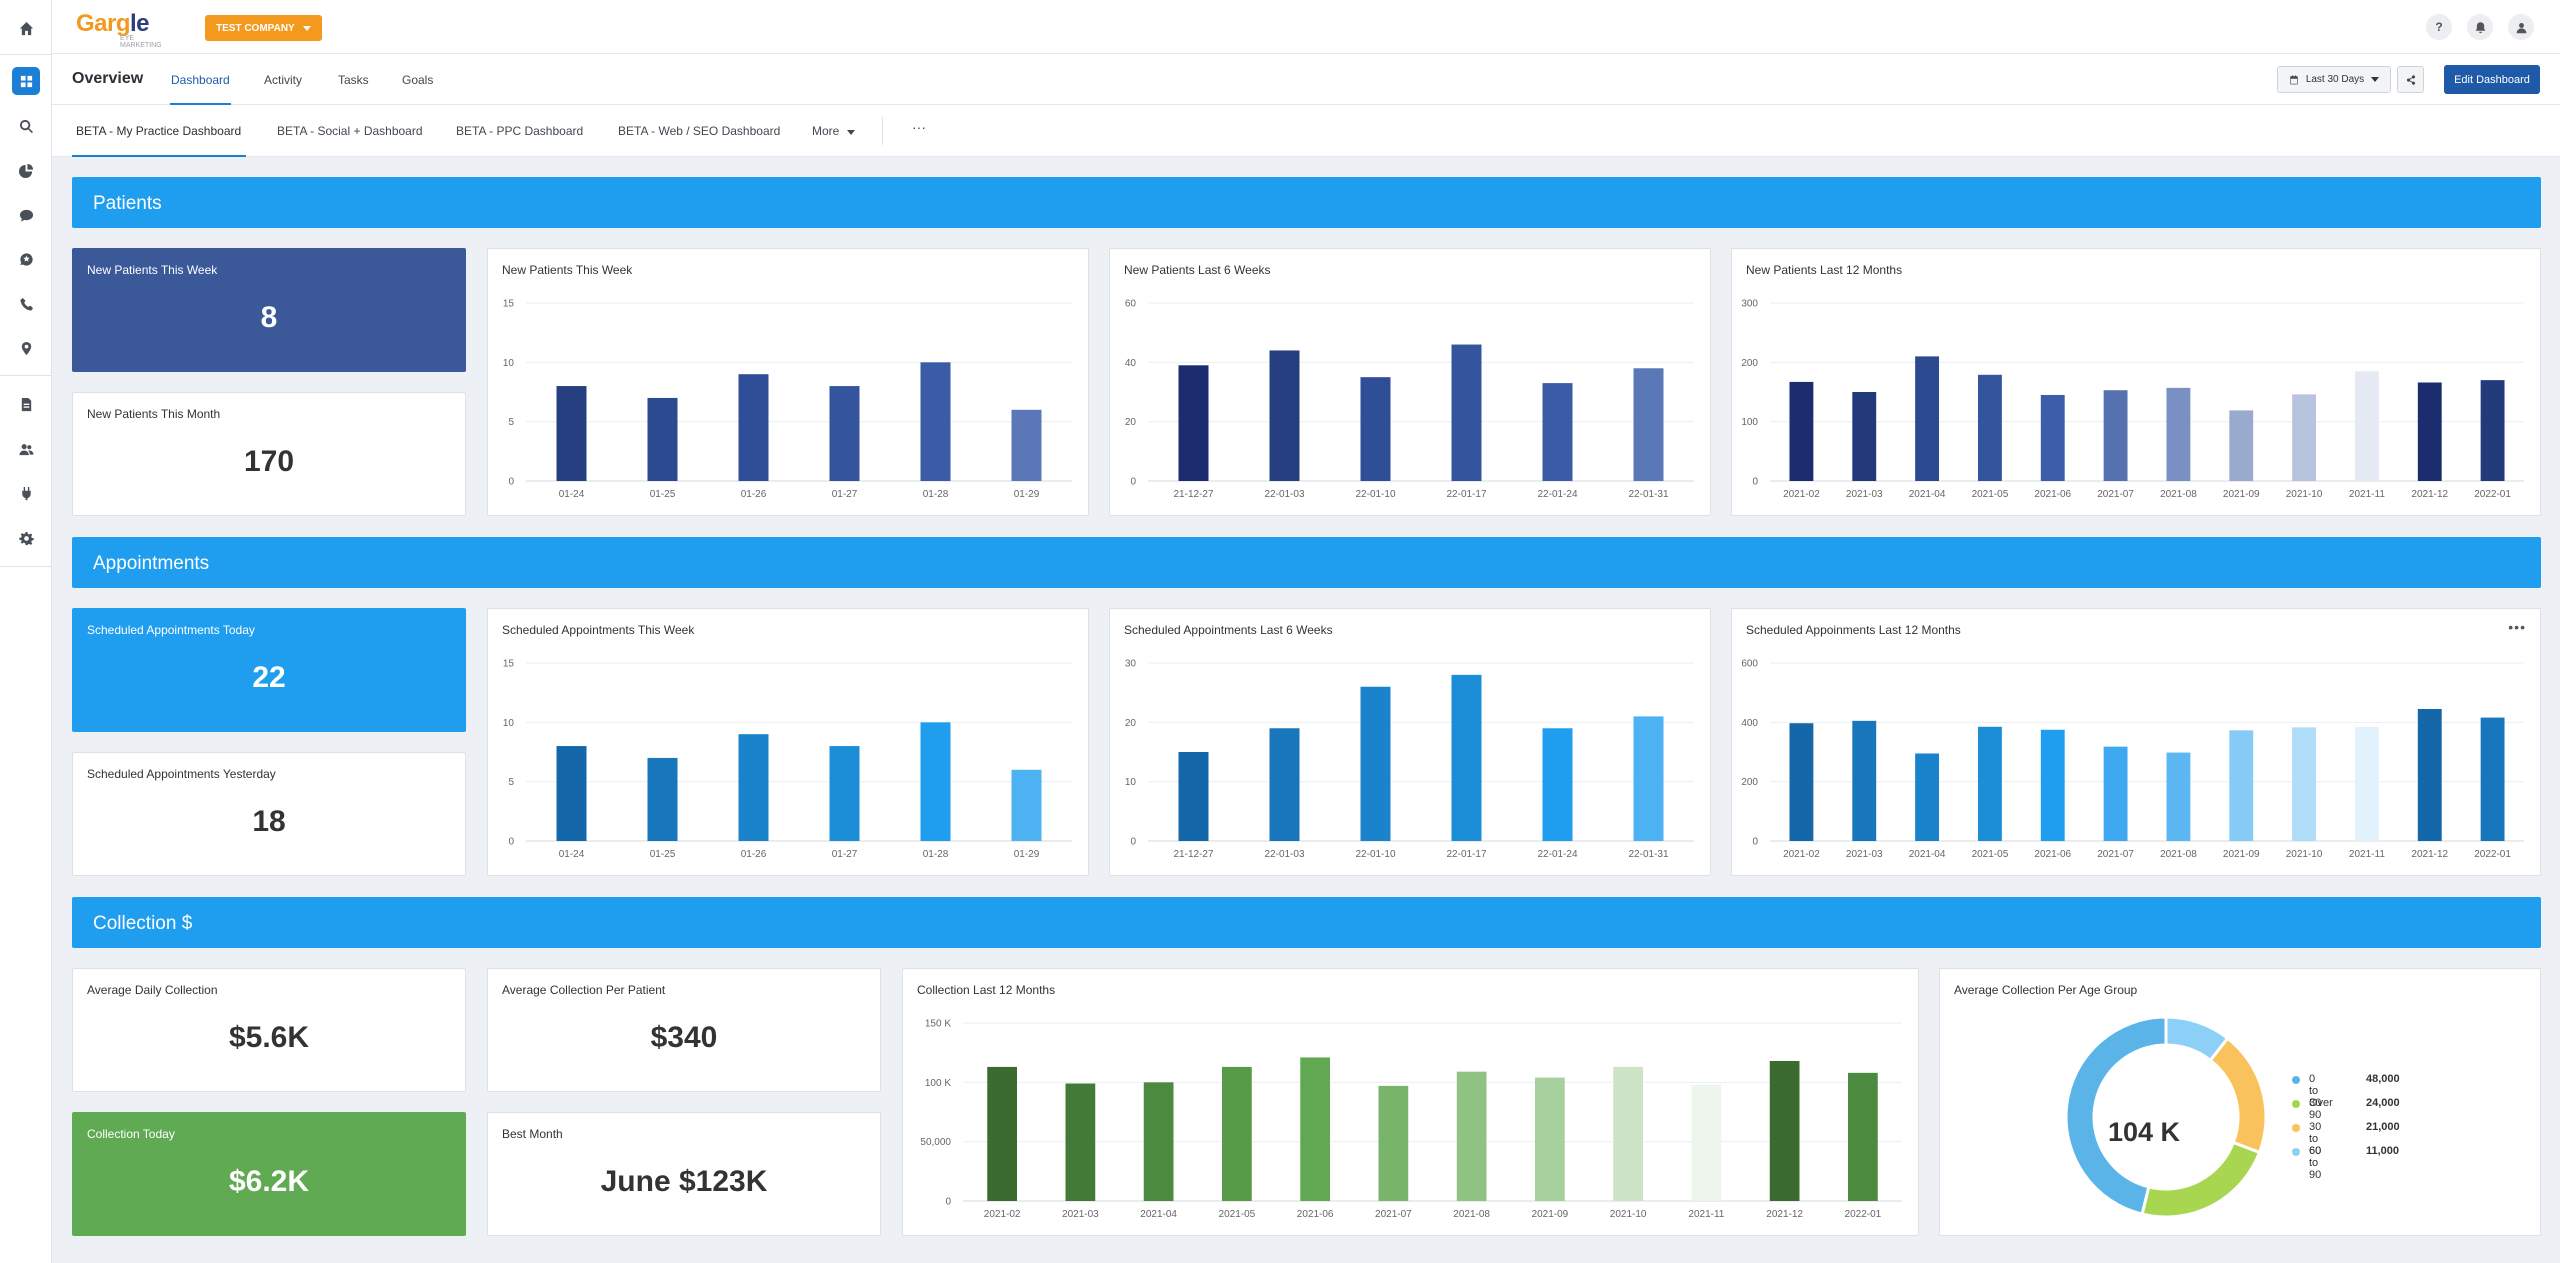  What do you see at coordinates (26, 566) in the screenshot?
I see `rail-divider` at bounding box center [26, 566].